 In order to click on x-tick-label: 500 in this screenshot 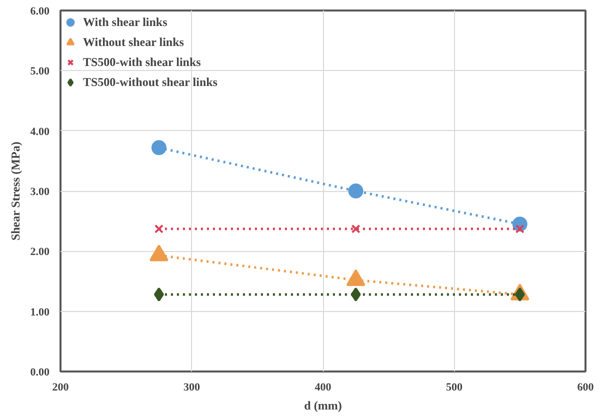, I will do `click(454, 388)`.